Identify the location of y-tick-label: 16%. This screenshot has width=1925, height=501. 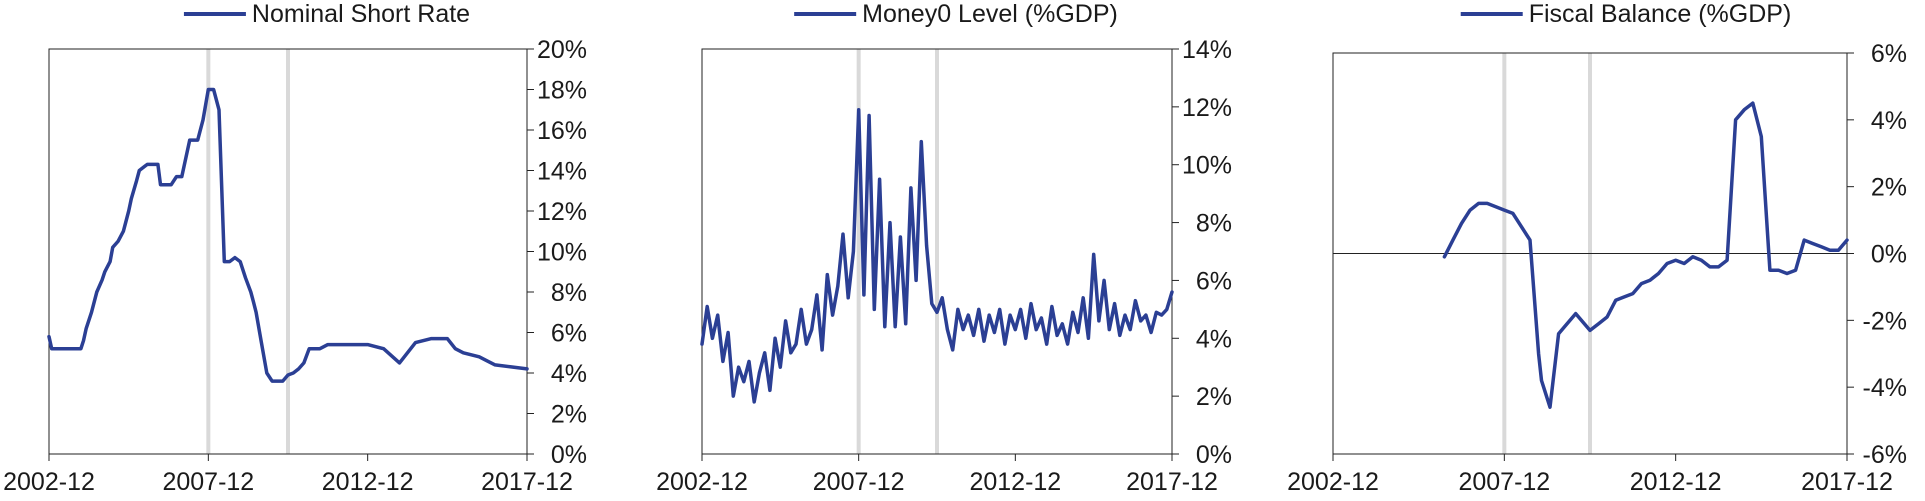
(562, 131).